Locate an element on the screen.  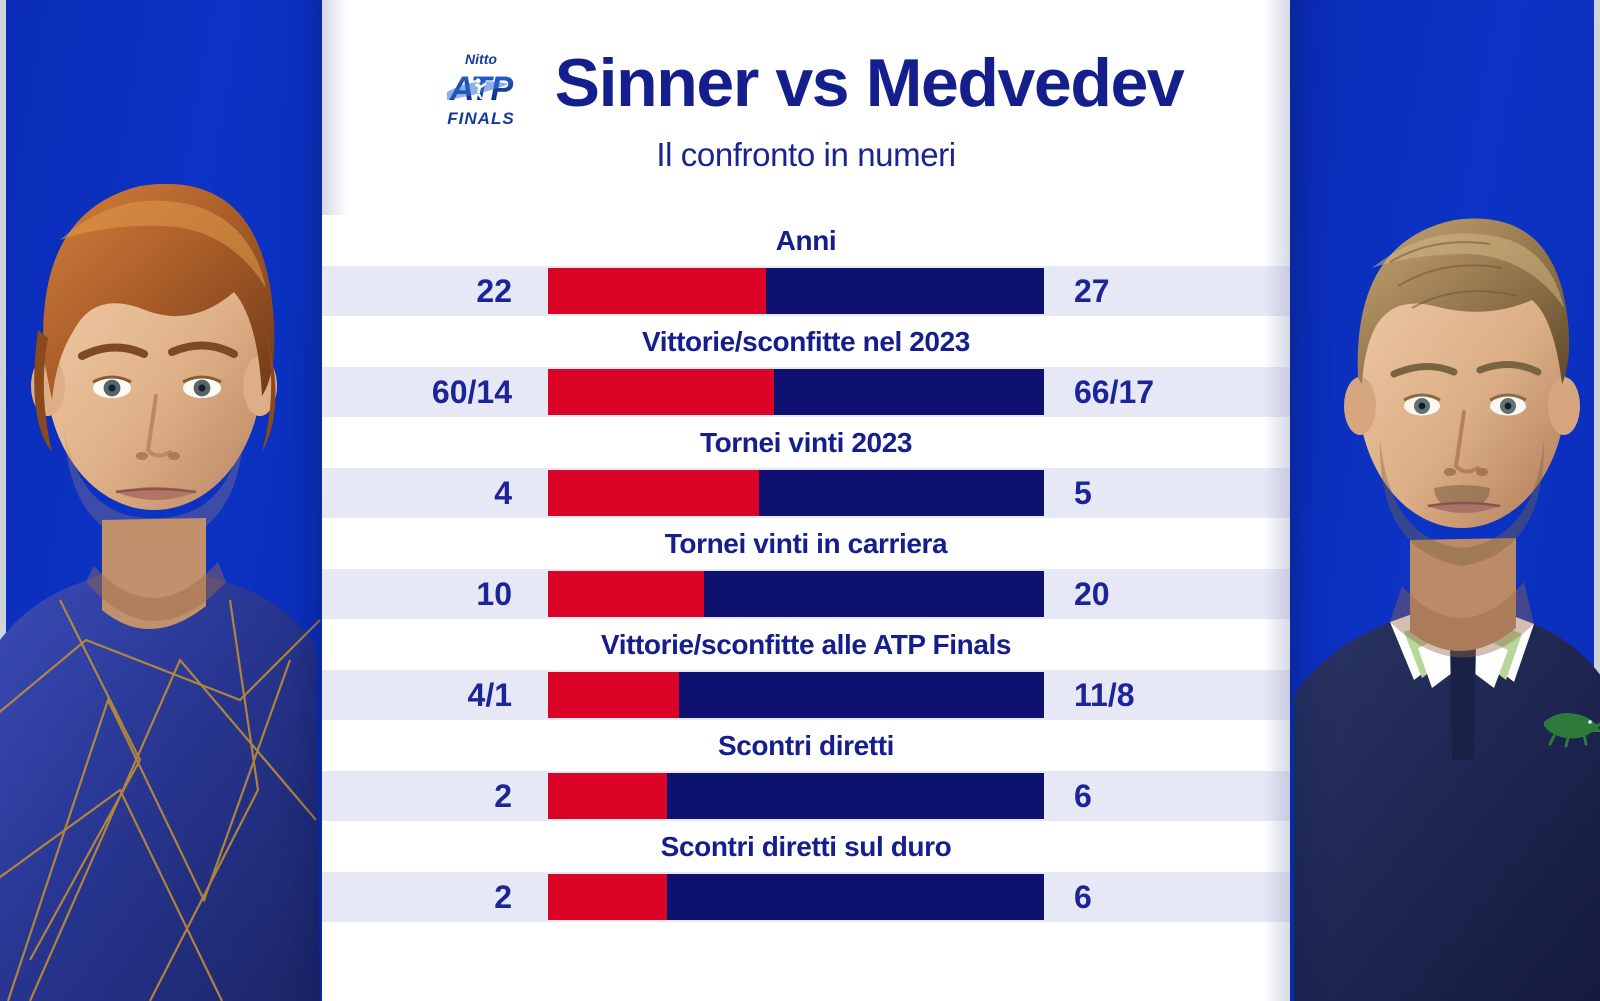
stat-row: Vittorie/sconfitte nel 2023 60/14 66/17 is located at coordinates (806, 366).